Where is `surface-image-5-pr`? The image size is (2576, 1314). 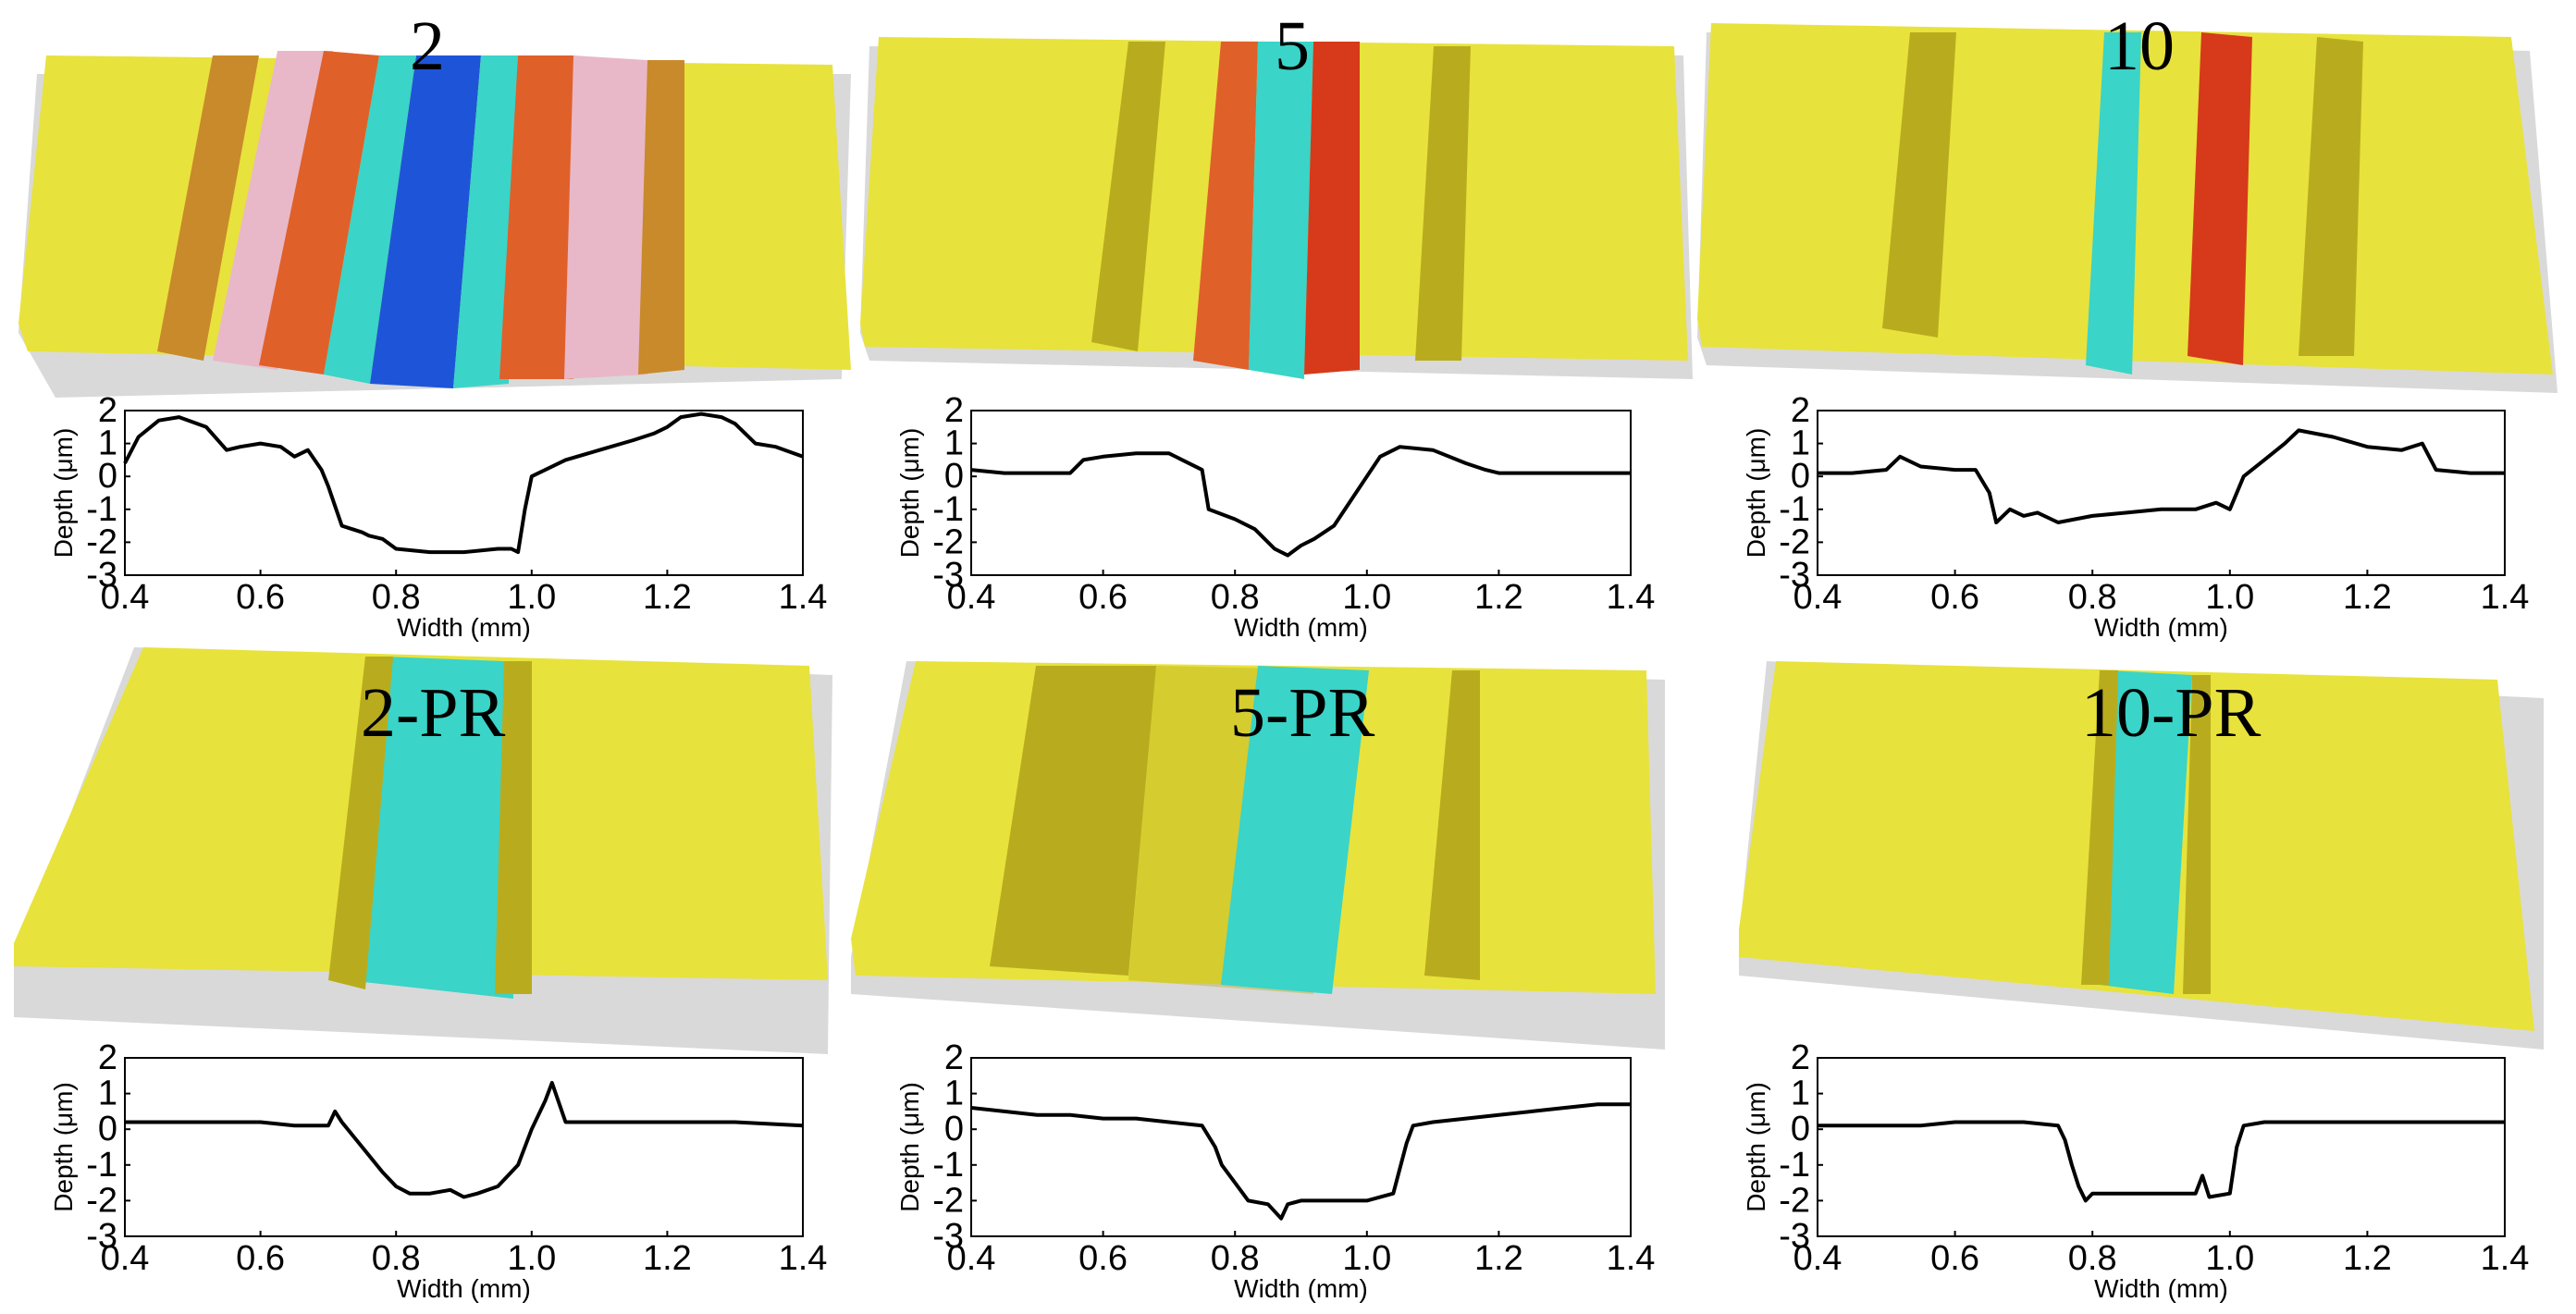
surface-image-5-pr is located at coordinates (1258, 856).